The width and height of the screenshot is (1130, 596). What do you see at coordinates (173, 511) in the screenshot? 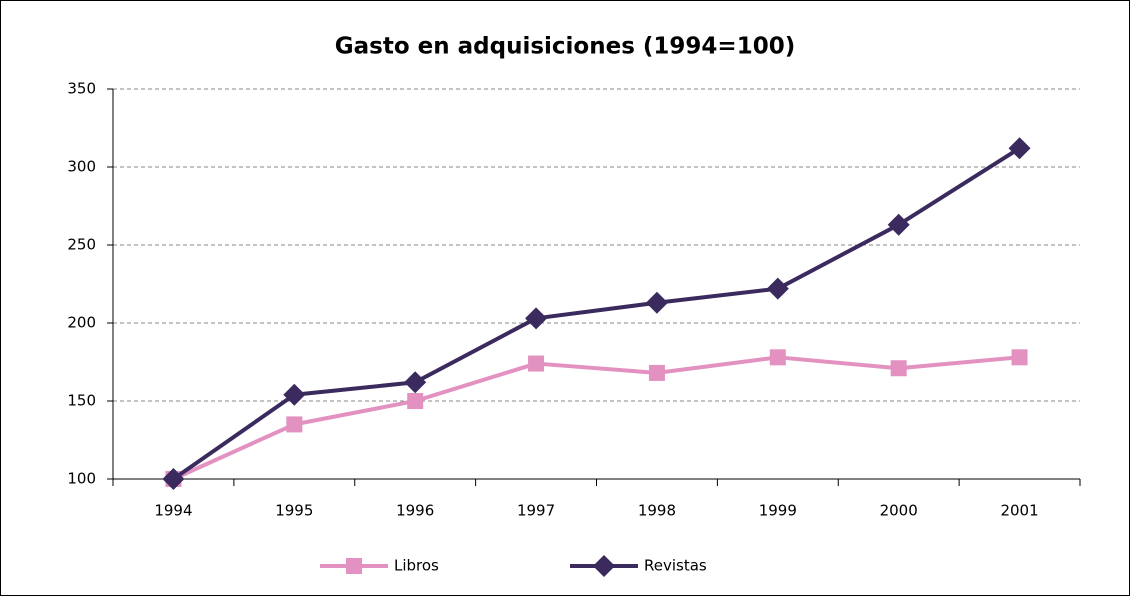
I see `x-tick-label: 1994` at bounding box center [173, 511].